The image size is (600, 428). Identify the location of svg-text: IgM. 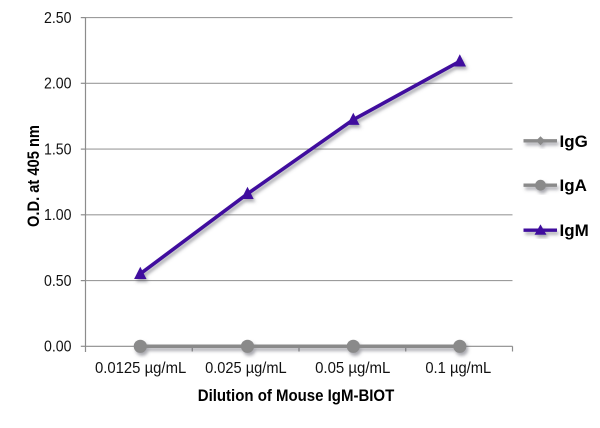
(574, 230).